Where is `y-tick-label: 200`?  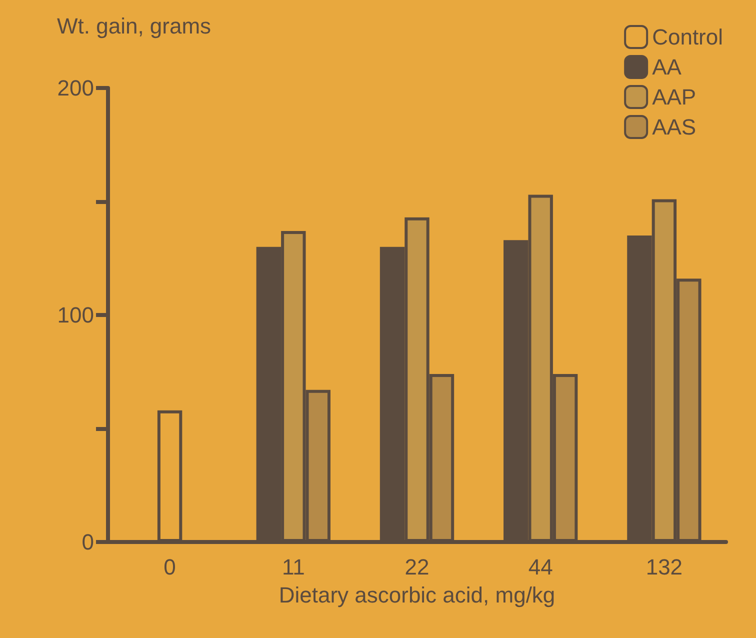 y-tick-label: 200 is located at coordinates (75, 88).